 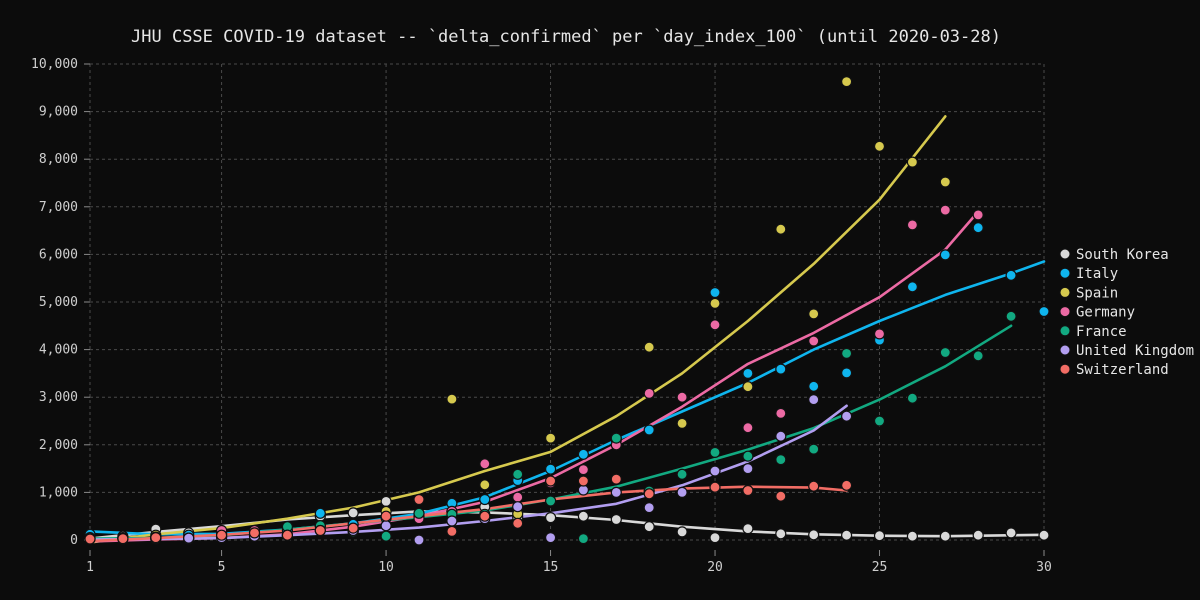 I want to click on y-tick-label: 9,000, so click(x=58, y=112).